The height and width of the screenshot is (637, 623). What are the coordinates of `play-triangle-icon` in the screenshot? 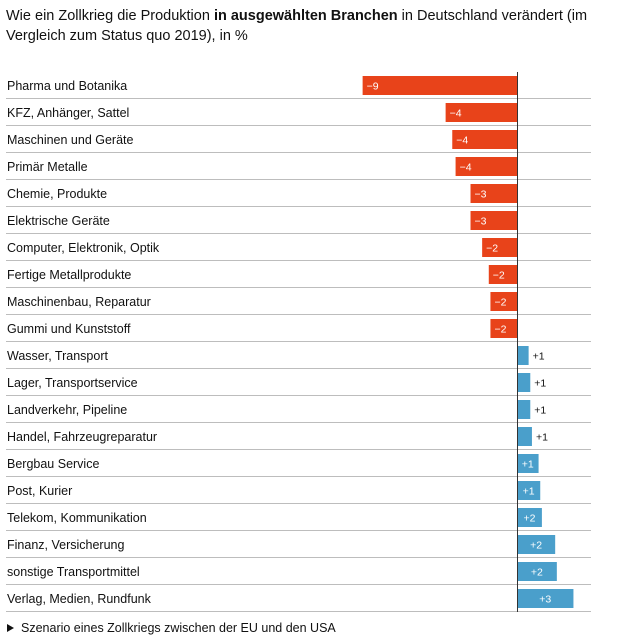 It's located at (10, 628).